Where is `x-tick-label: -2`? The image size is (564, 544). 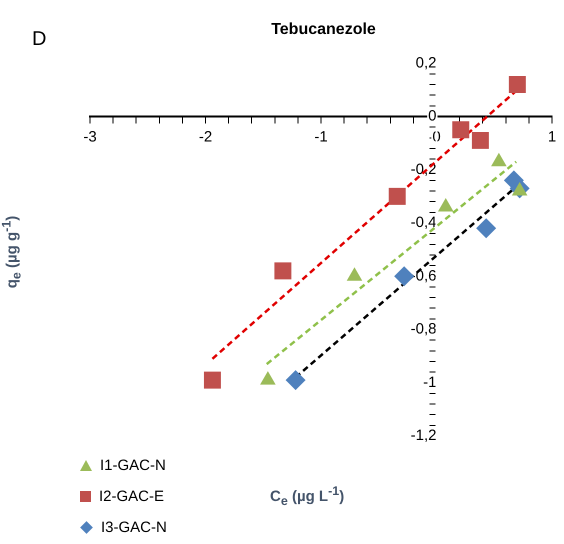
x-tick-label: -2 is located at coordinates (205, 137).